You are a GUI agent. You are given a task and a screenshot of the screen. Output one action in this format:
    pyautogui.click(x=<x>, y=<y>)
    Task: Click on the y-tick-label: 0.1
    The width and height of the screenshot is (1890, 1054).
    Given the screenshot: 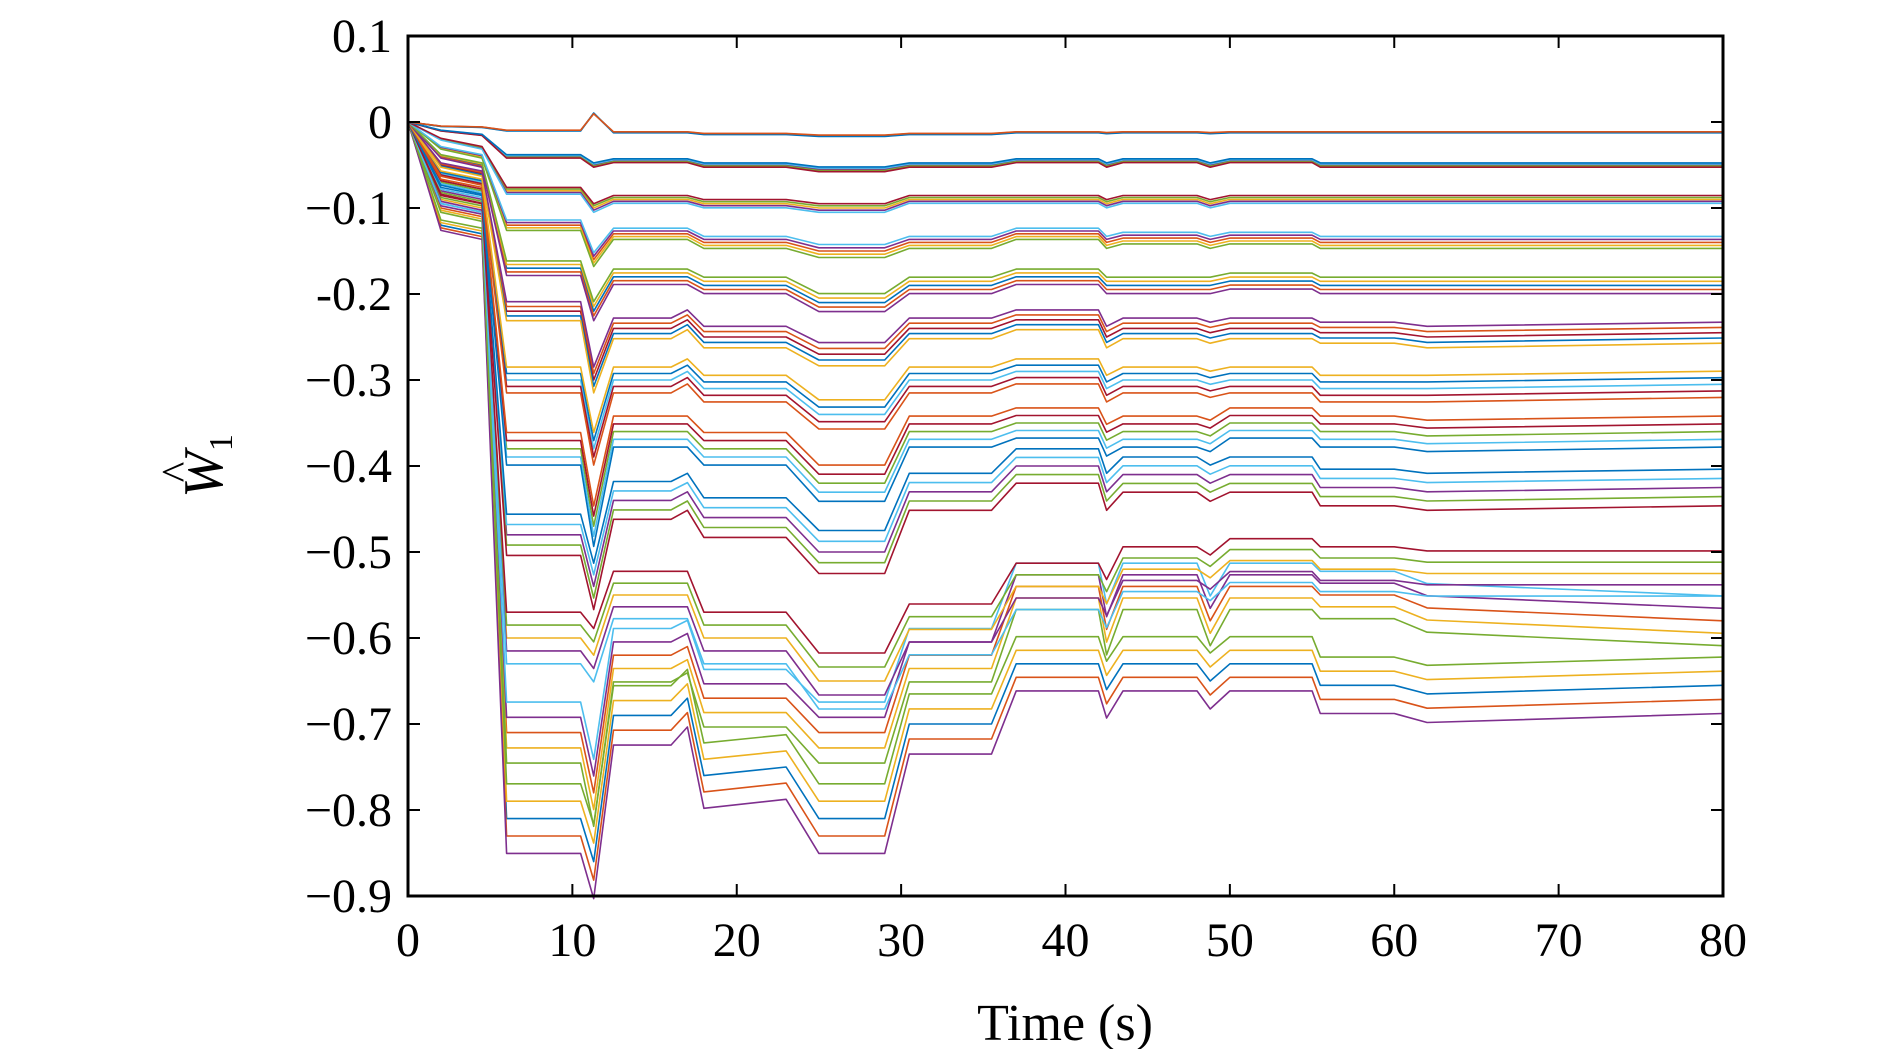 What is the action you would take?
    pyautogui.click(x=362, y=36)
    